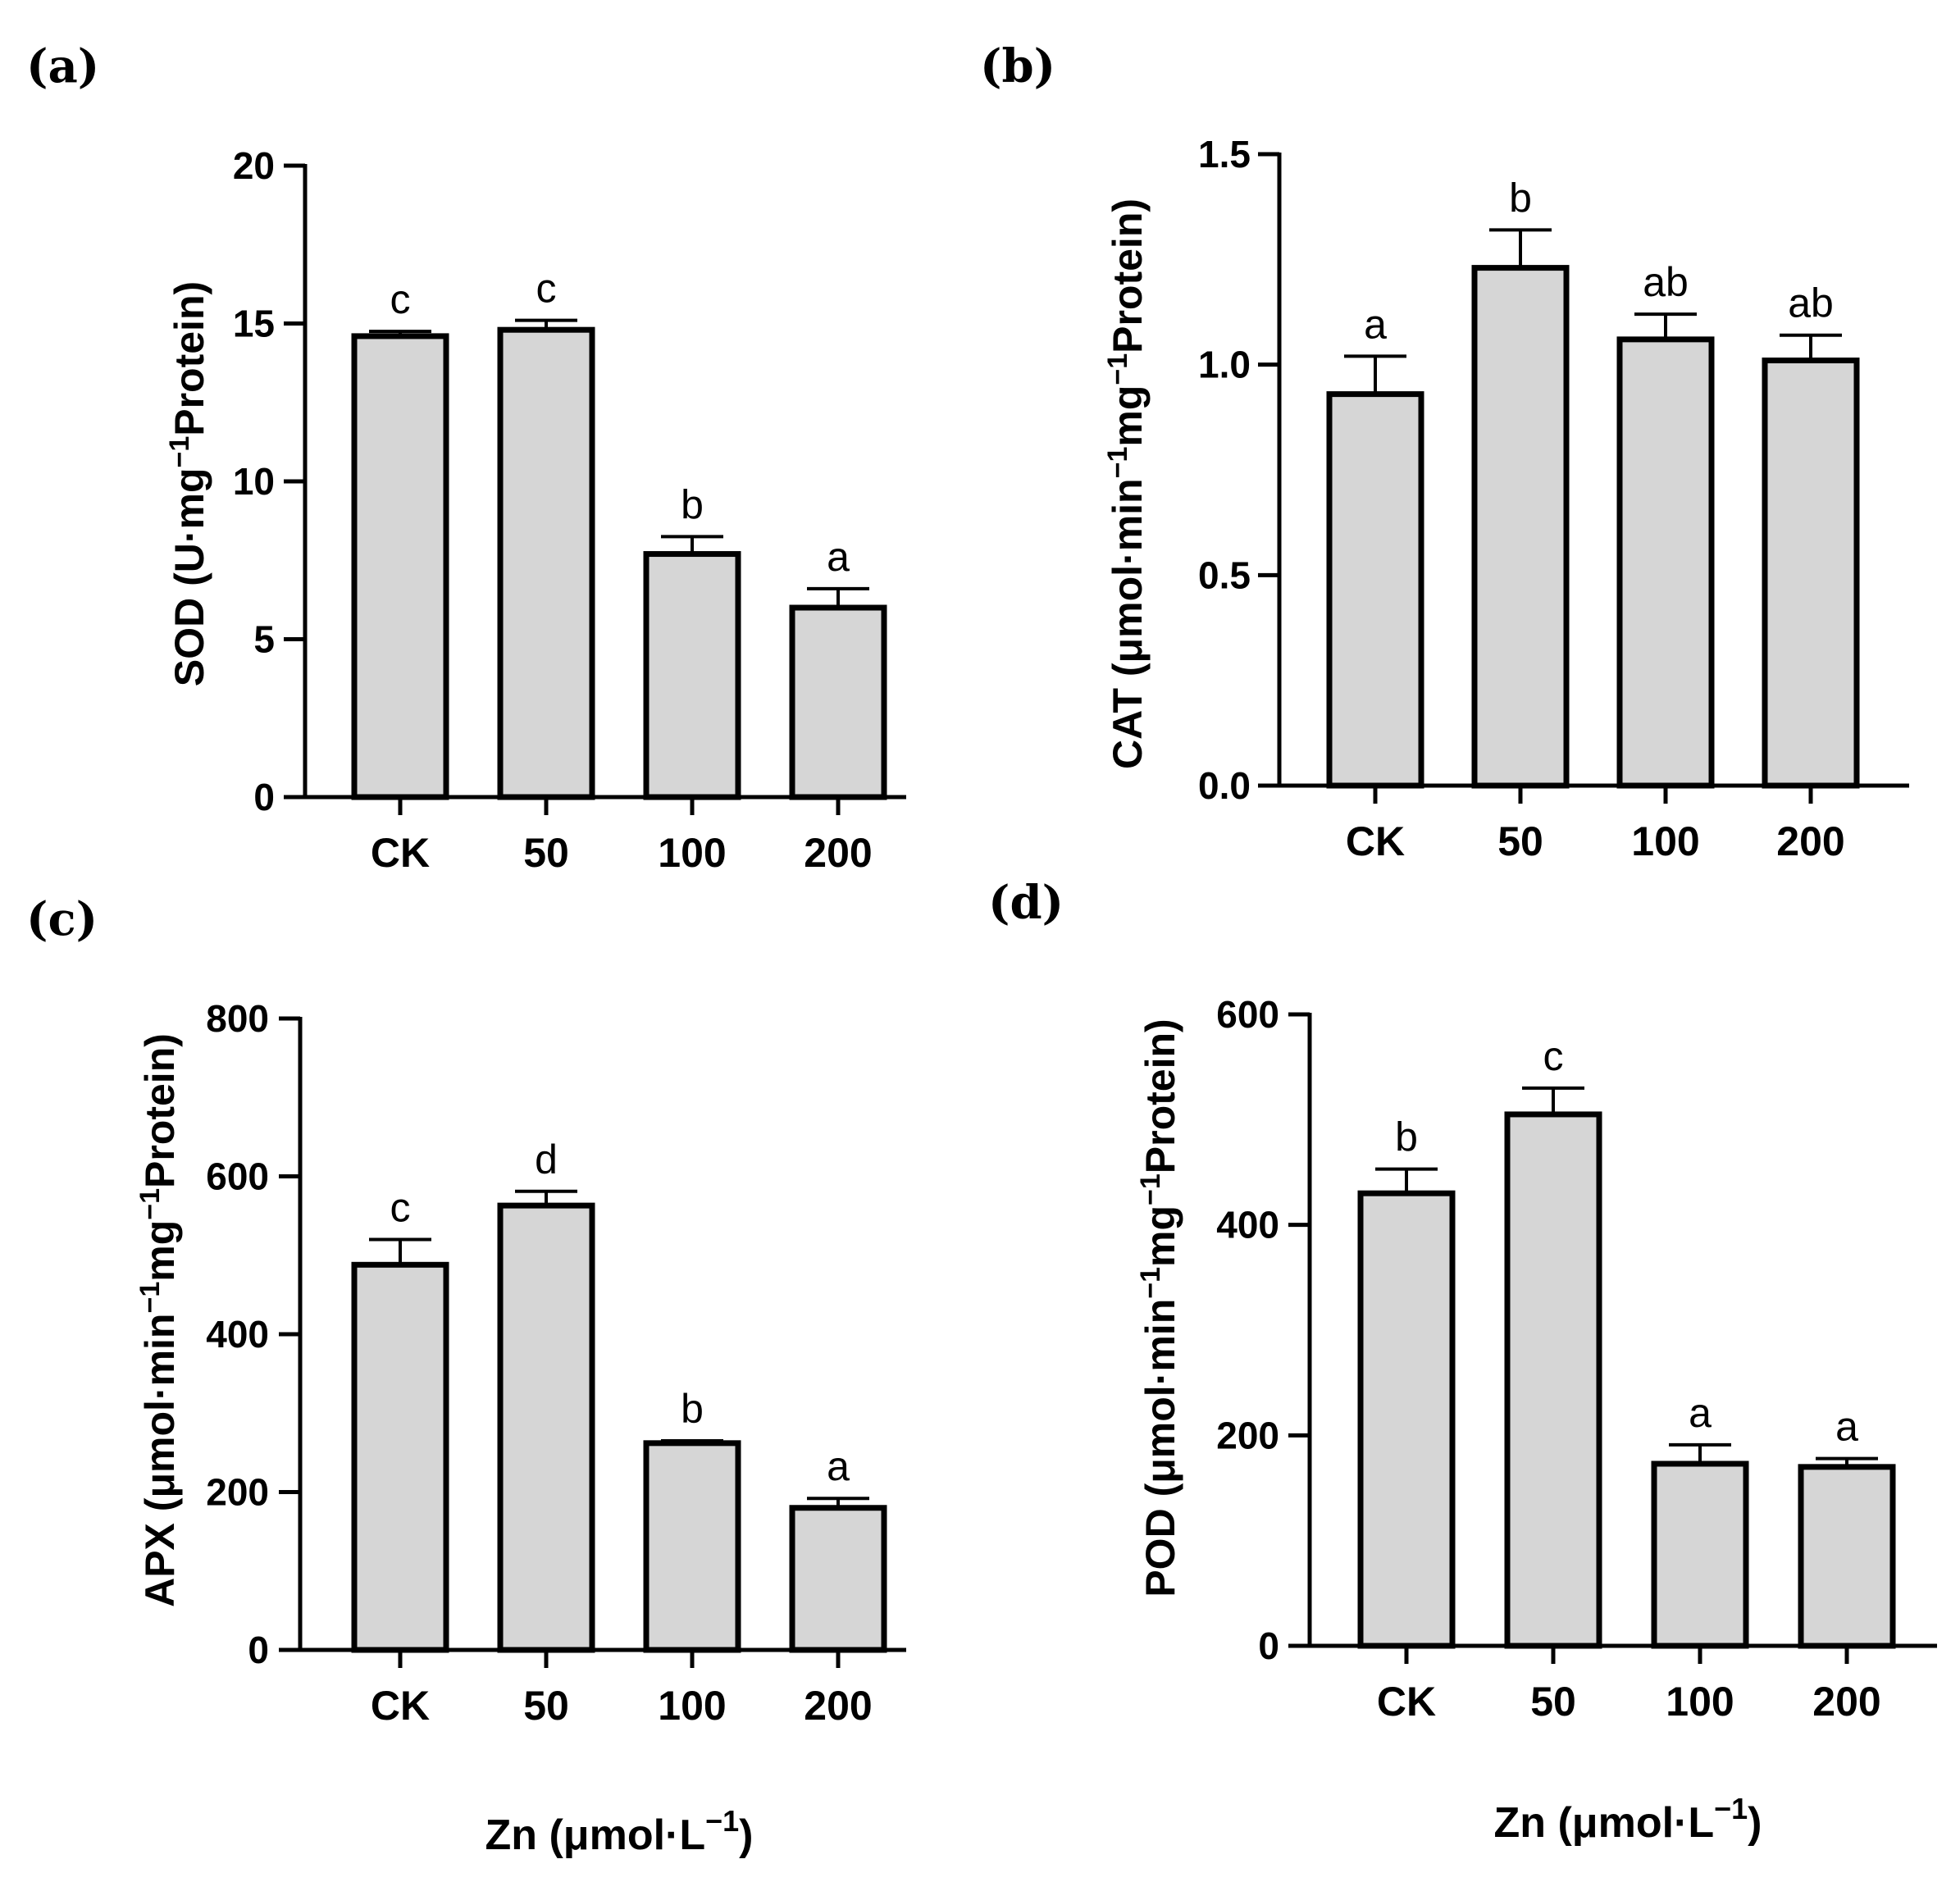 The height and width of the screenshot is (1882, 1960). What do you see at coordinates (1247, 1014) in the screenshot?
I see `y-tick-label-d-3: 600` at bounding box center [1247, 1014].